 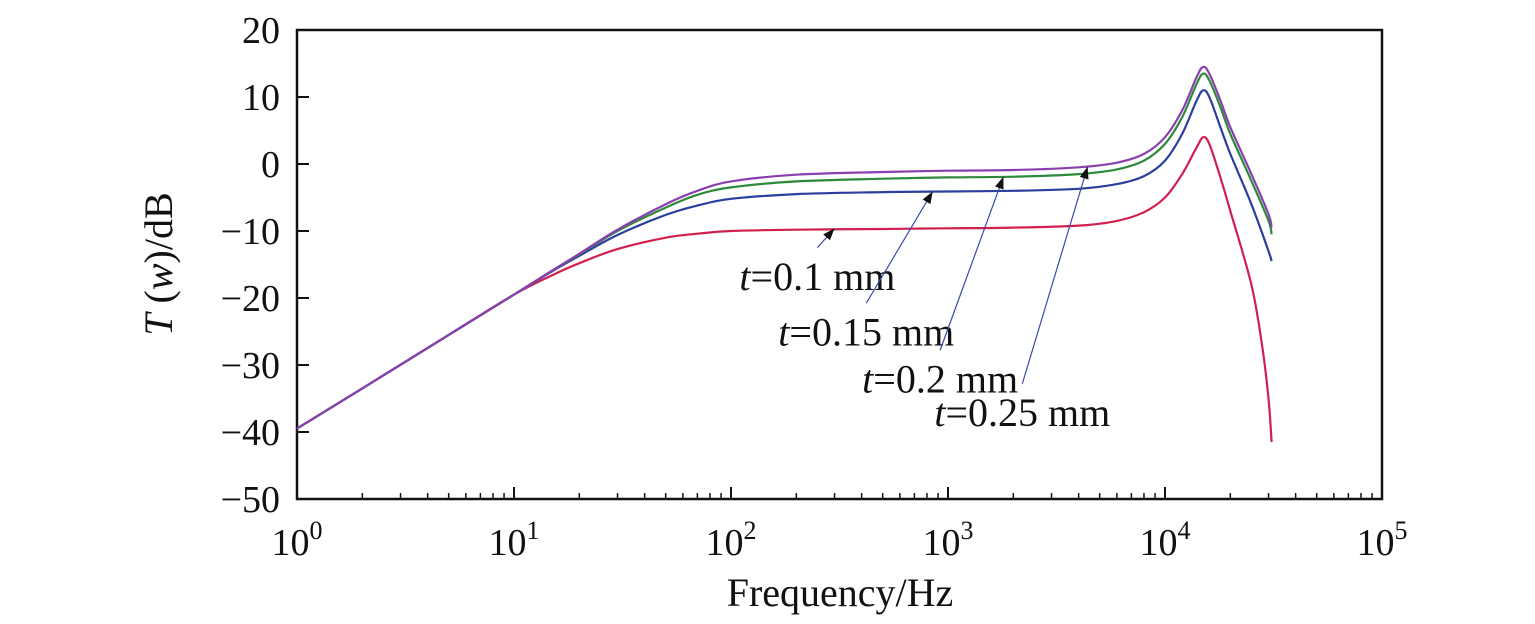 I want to click on y-tick-label: −10, so click(x=250, y=232).